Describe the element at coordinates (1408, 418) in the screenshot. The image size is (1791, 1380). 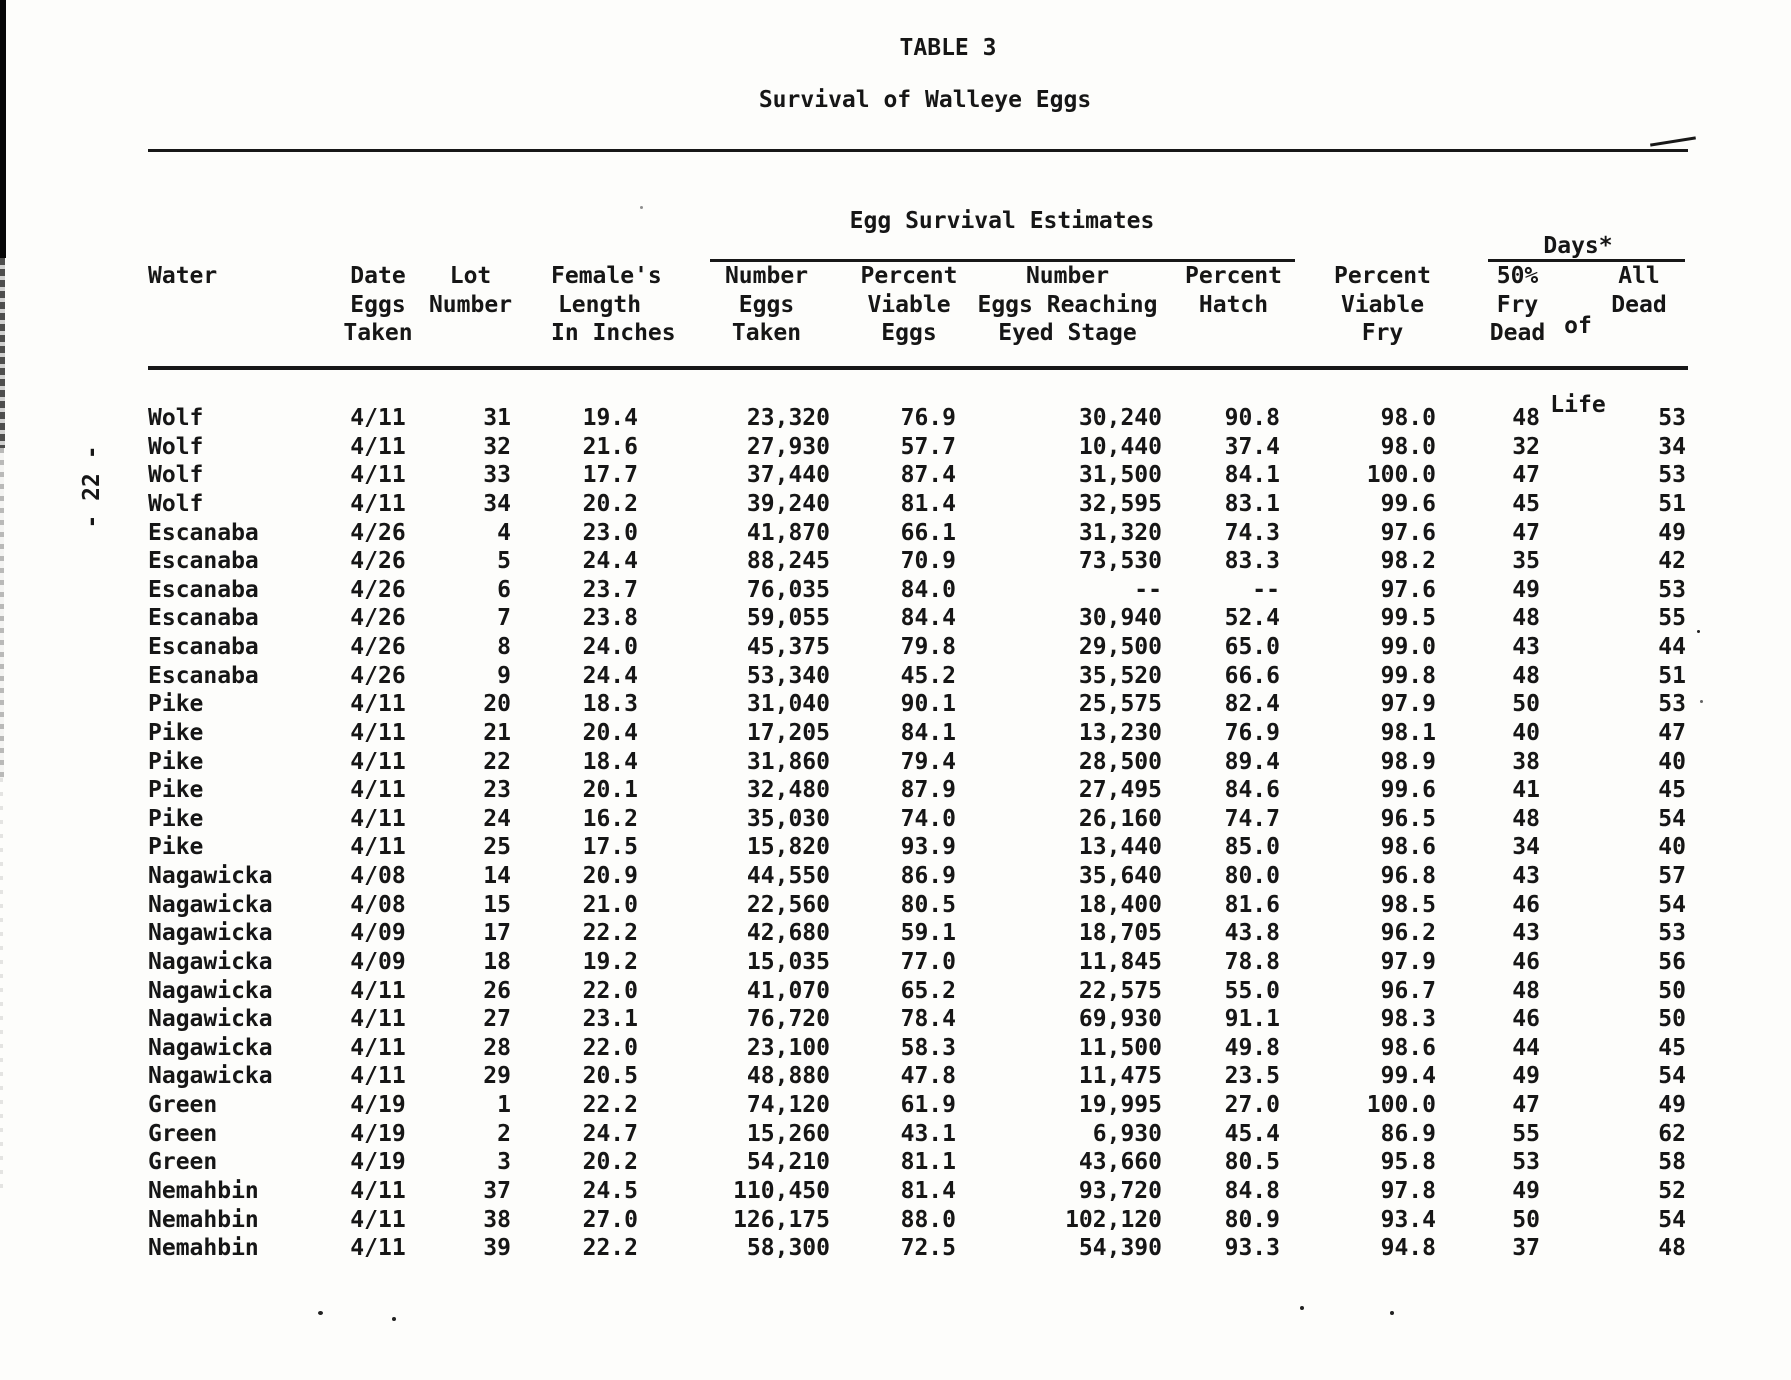
I see `table-cell-pct_viable_fry: 98.0` at that location.